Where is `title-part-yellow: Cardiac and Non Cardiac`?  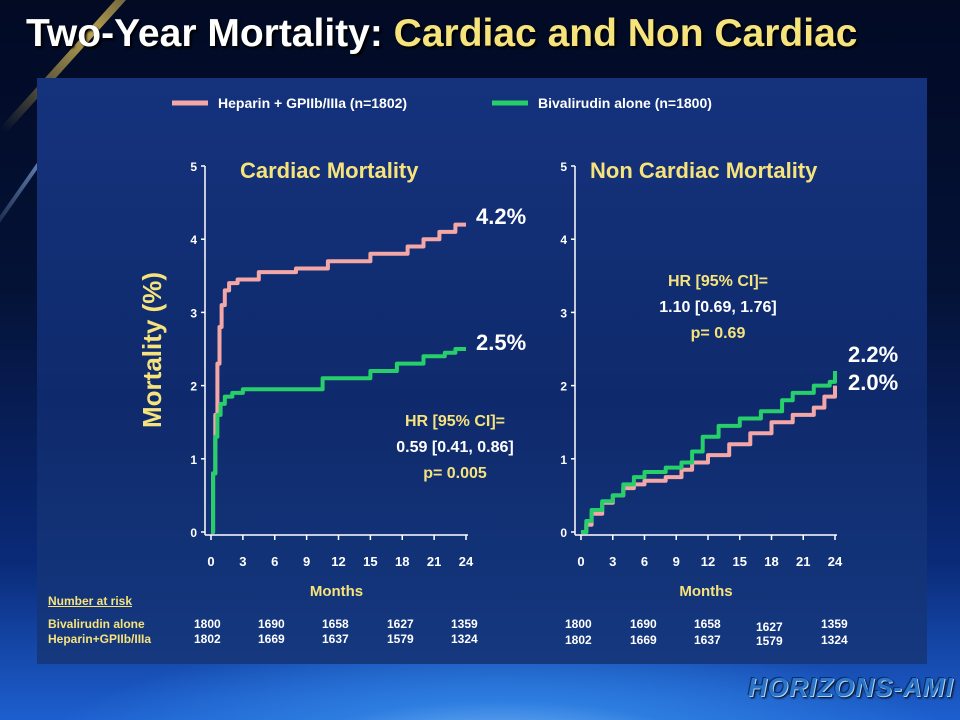 title-part-yellow: Cardiac and Non Cardiac is located at coordinates (625, 33).